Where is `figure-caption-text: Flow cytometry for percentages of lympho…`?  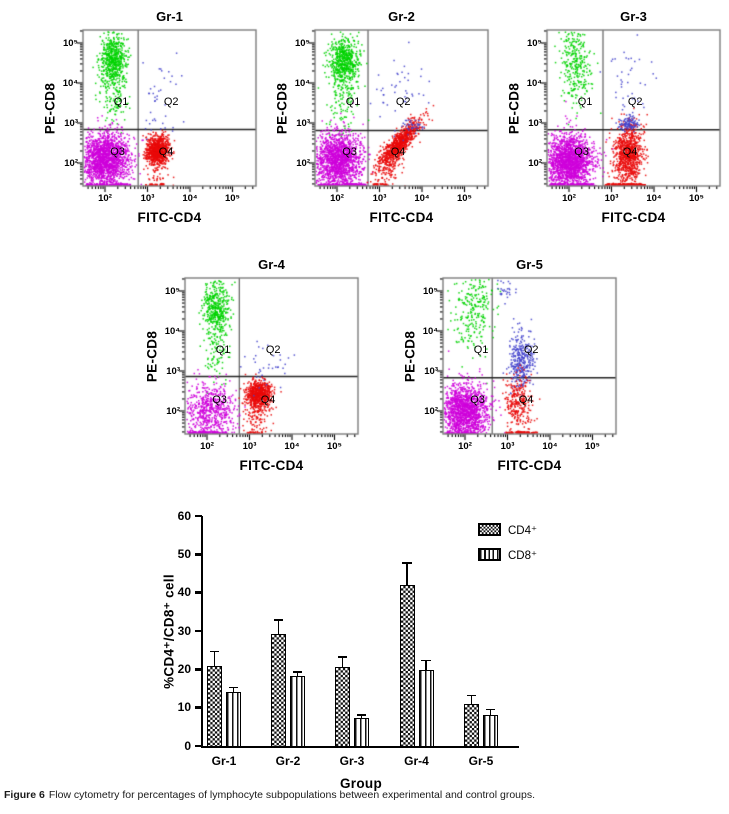
figure-caption-text: Flow cytometry for percentages of lympho… is located at coordinates (292, 795).